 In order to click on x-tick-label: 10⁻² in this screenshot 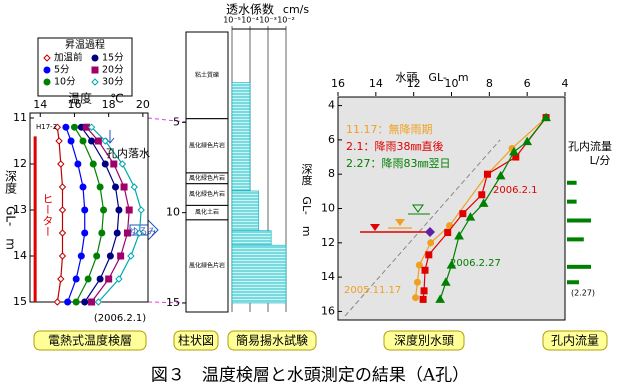, I will do `click(286, 20)`.